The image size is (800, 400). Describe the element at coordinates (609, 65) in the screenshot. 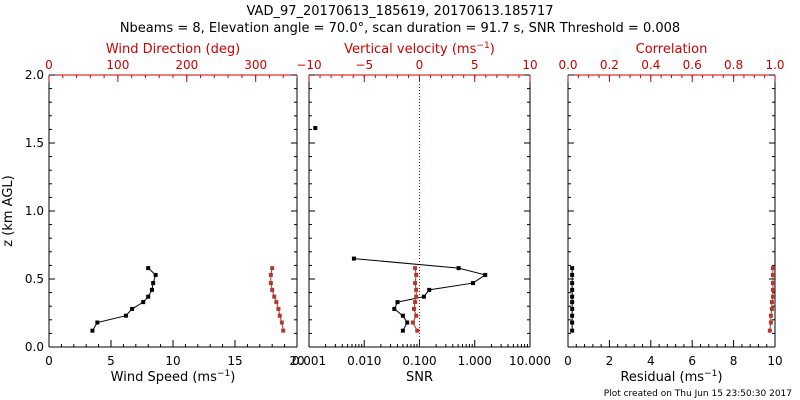

I see `top-tick-label: 0.2` at that location.